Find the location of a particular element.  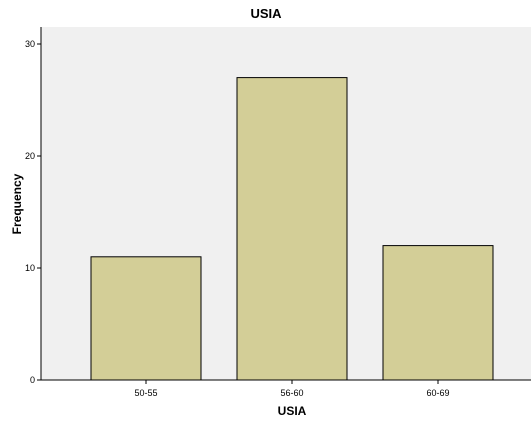

x-tick-label: 56-60 is located at coordinates (291, 393).